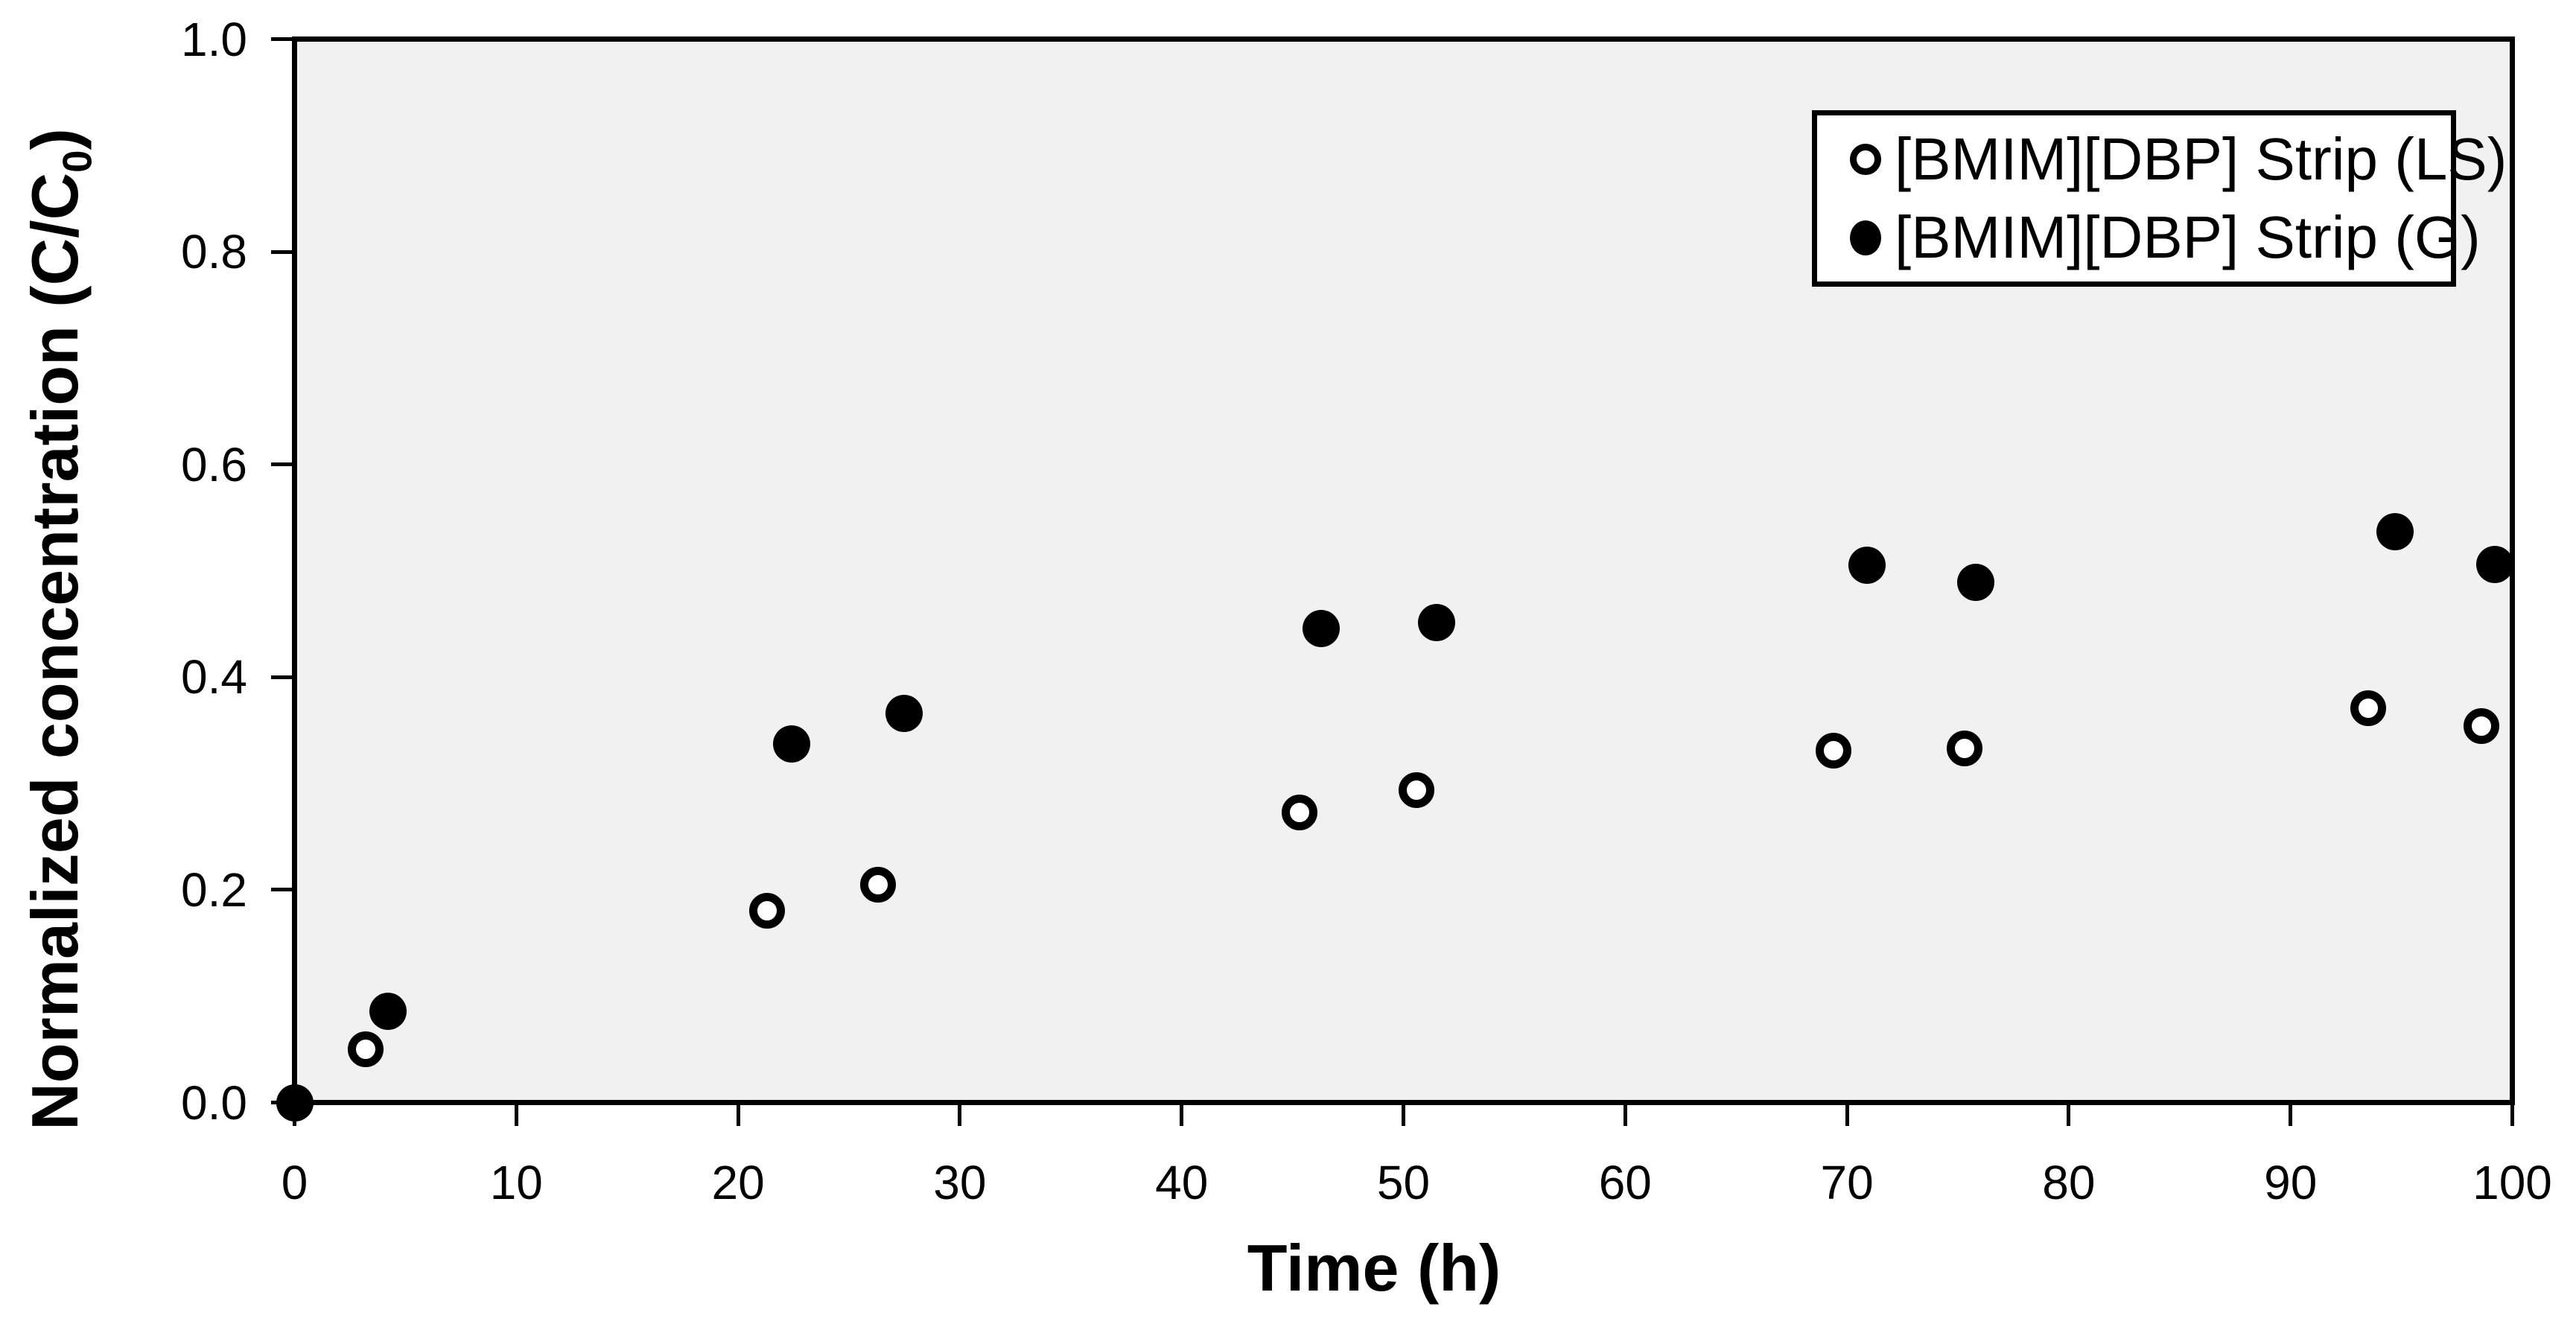 This screenshot has height=1333, width=2576. Describe the element at coordinates (2201, 159) in the screenshot. I see `legend-label: [BMIM][DBP] Strip (LS)` at that location.